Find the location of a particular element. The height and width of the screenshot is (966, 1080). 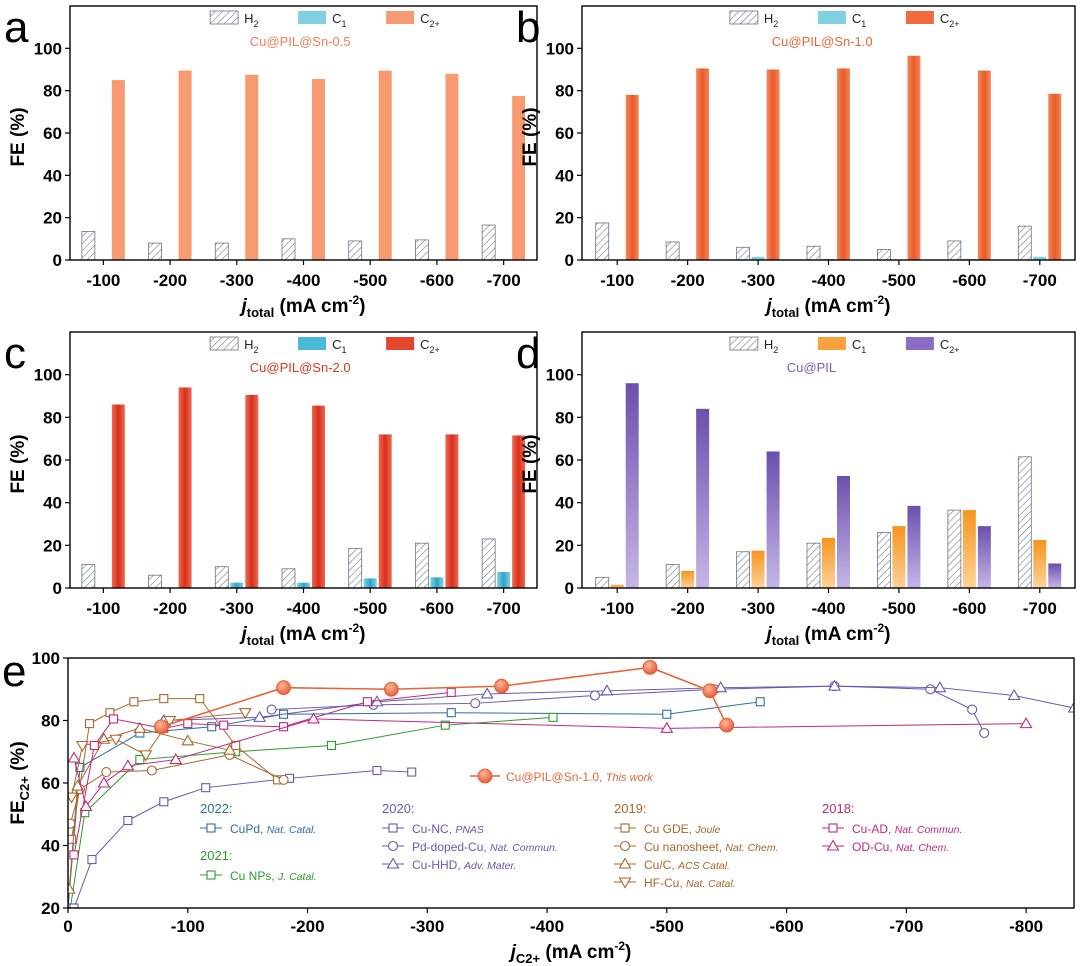

series-line is located at coordinates (176, 789).